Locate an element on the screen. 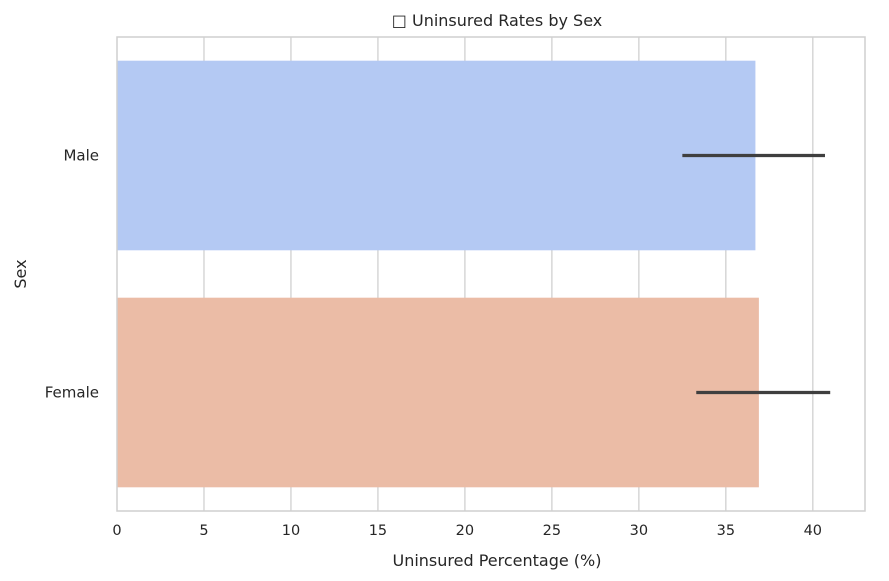  x-axis-label: Uninsured Percentage (%) is located at coordinates (496, 560).